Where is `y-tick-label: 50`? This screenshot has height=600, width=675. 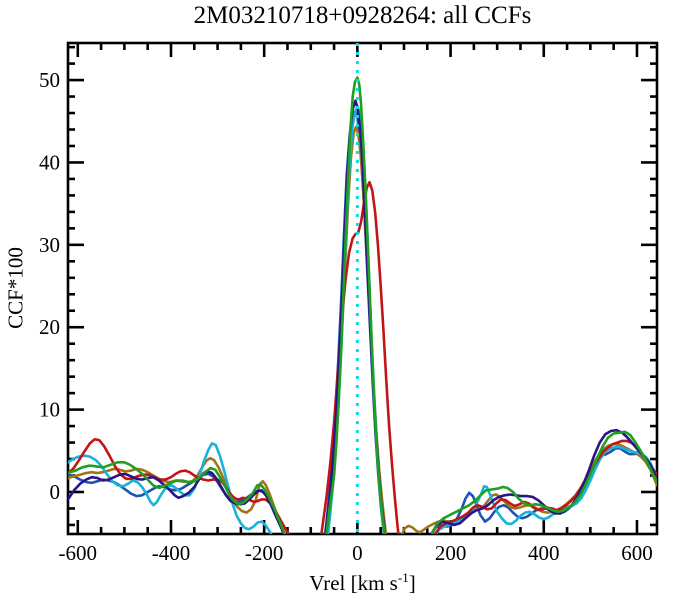
y-tick-label: 50 is located at coordinates (49, 80).